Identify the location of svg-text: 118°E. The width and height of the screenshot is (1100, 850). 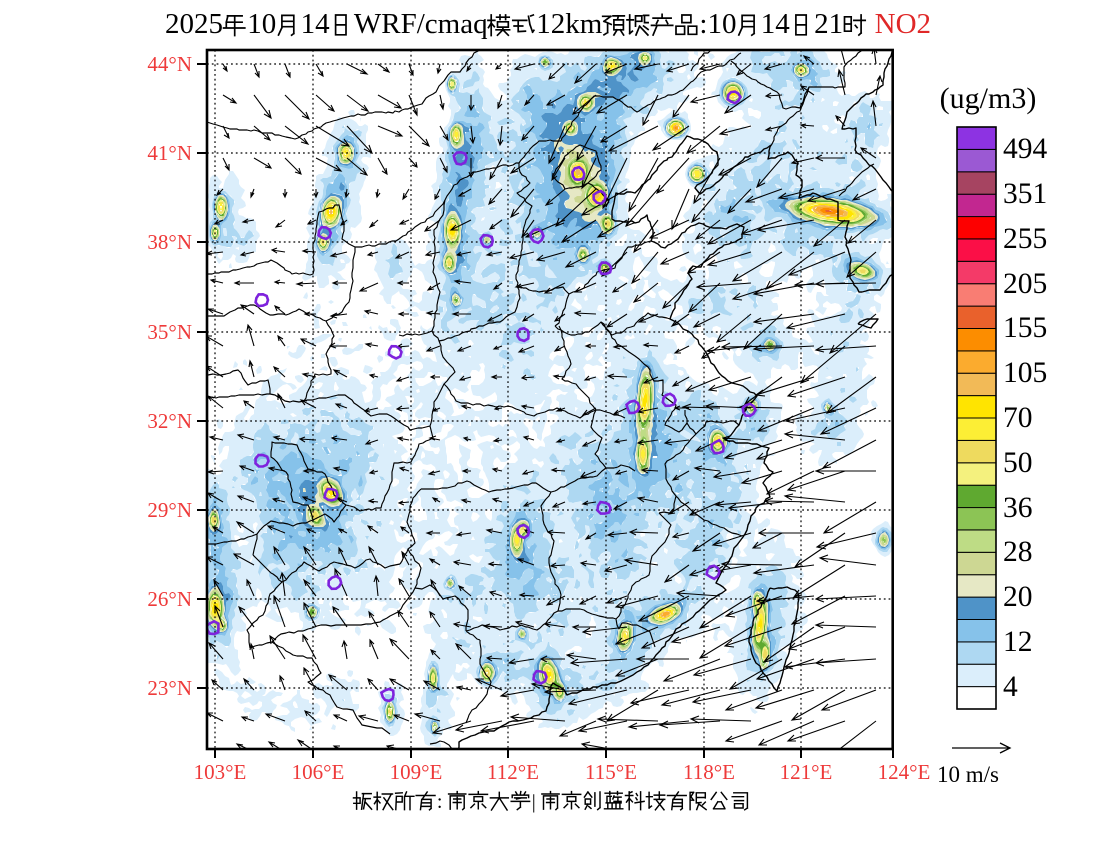
(709, 772).